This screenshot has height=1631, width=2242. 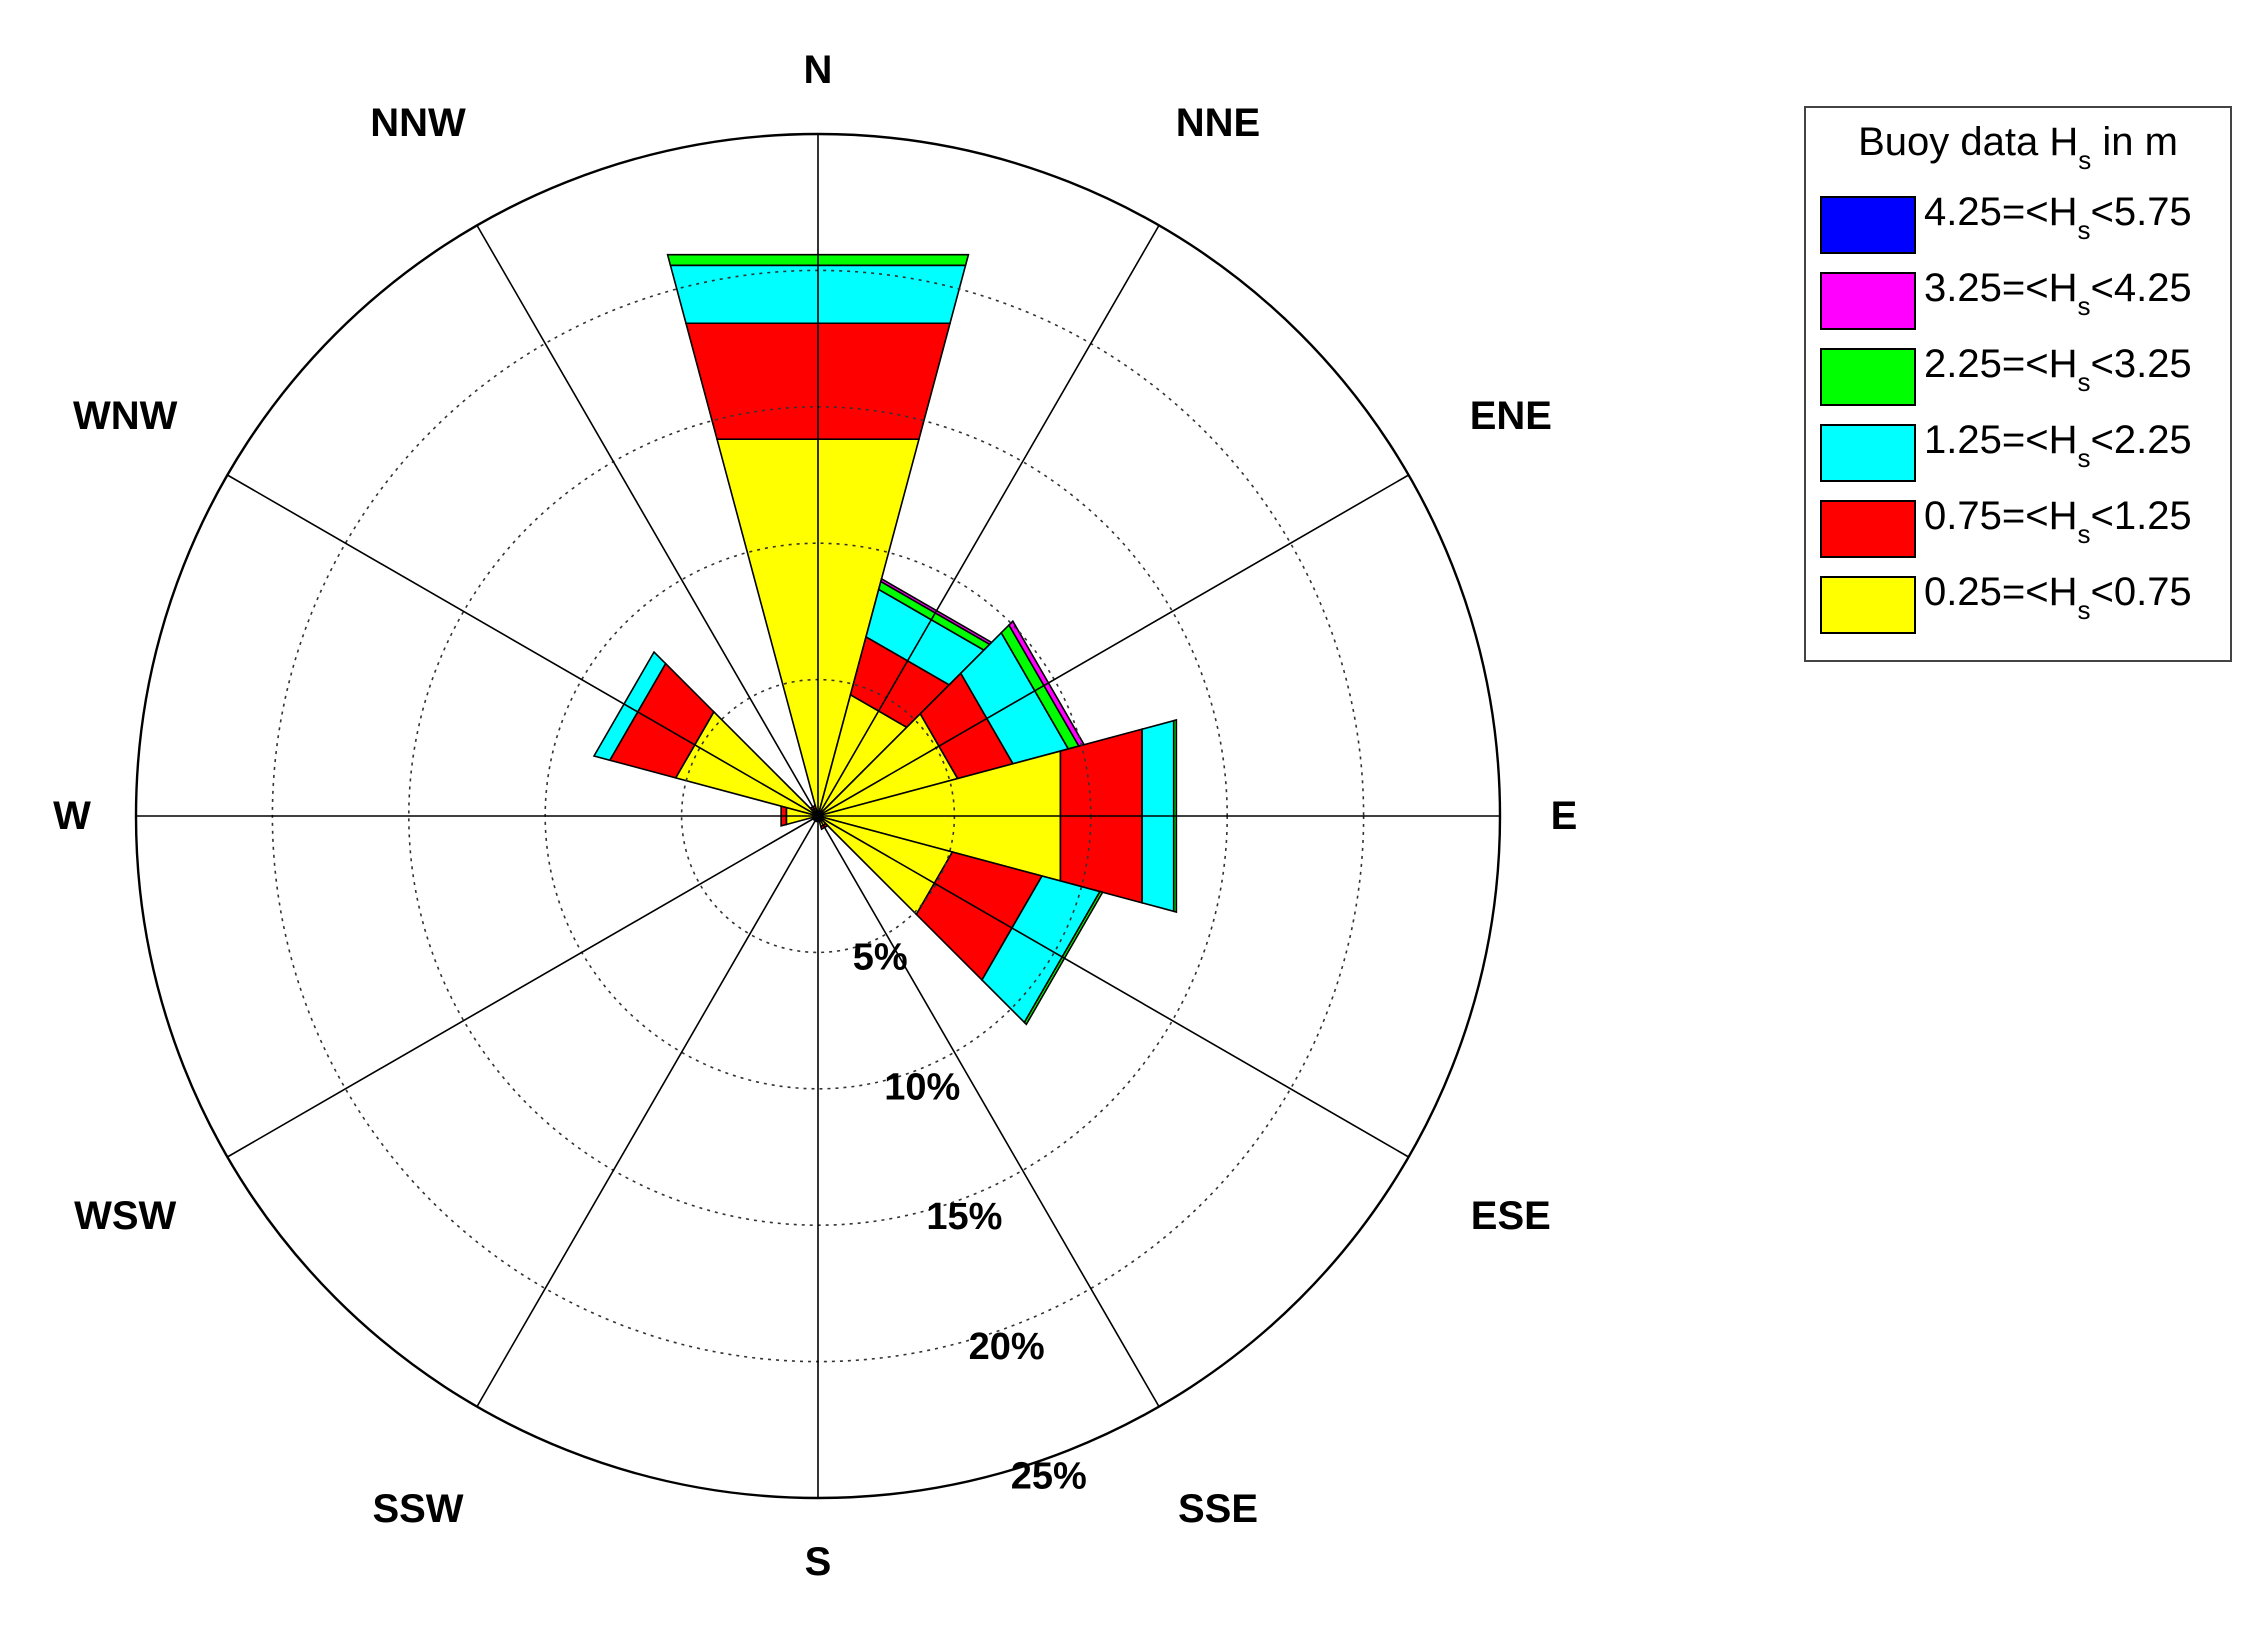 What do you see at coordinates (2084, 534) in the screenshot?
I see `legend-label-bin-2-sub: s` at bounding box center [2084, 534].